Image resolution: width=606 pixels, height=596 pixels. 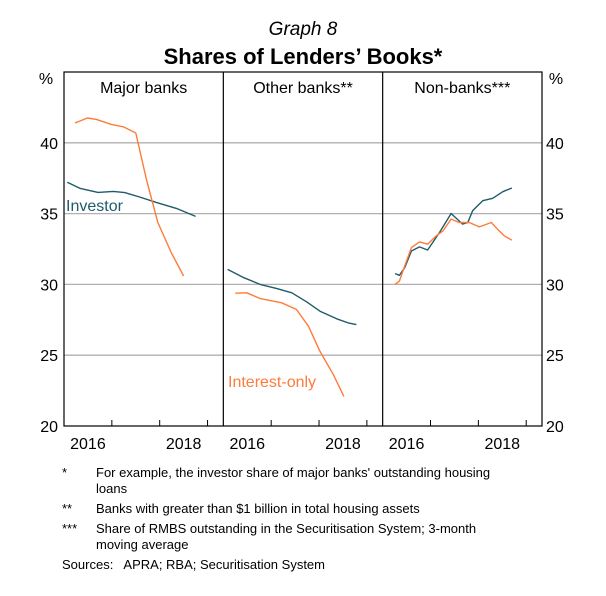 I want to click on graph-label: Graph 8, so click(x=303, y=29).